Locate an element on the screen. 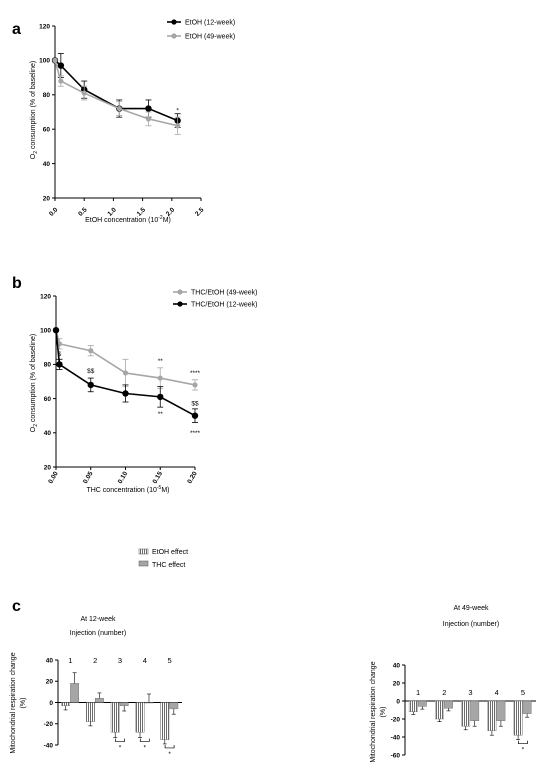 Image resolution: width=550 pixels, height=775 pixels. legend-swatch-thc-effect is located at coordinates (143, 563).